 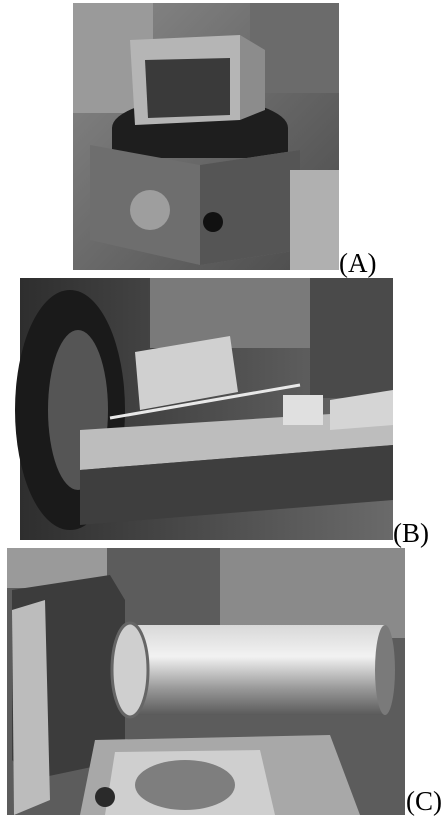 What do you see at coordinates (424, 801) in the screenshot?
I see `panel-label: (C)` at bounding box center [424, 801].